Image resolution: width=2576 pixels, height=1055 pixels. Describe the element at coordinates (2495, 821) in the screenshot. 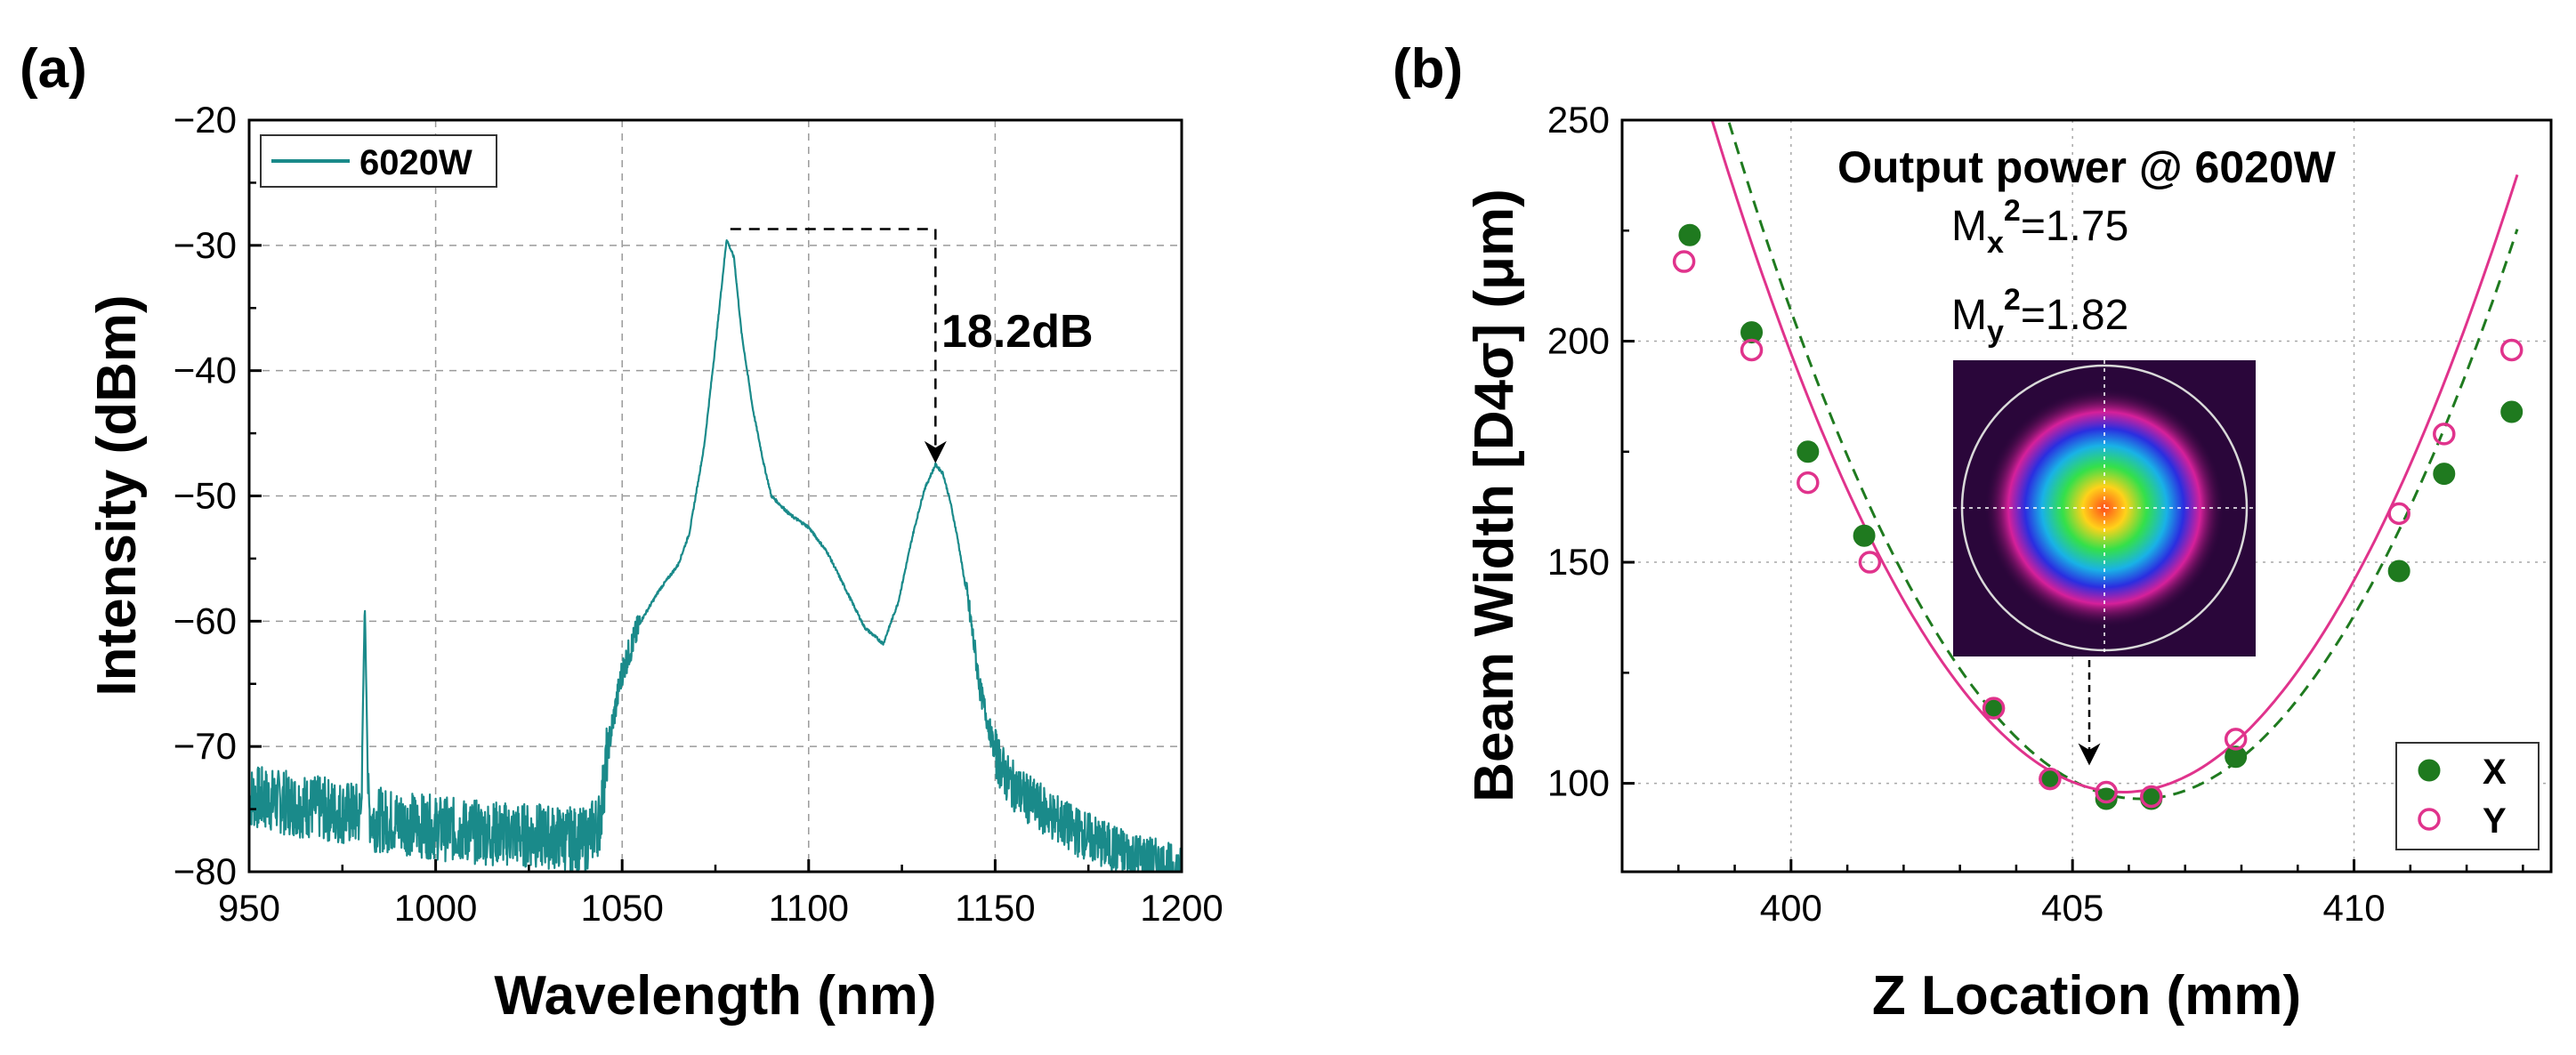

I see `legend-label-y: Y` at that location.